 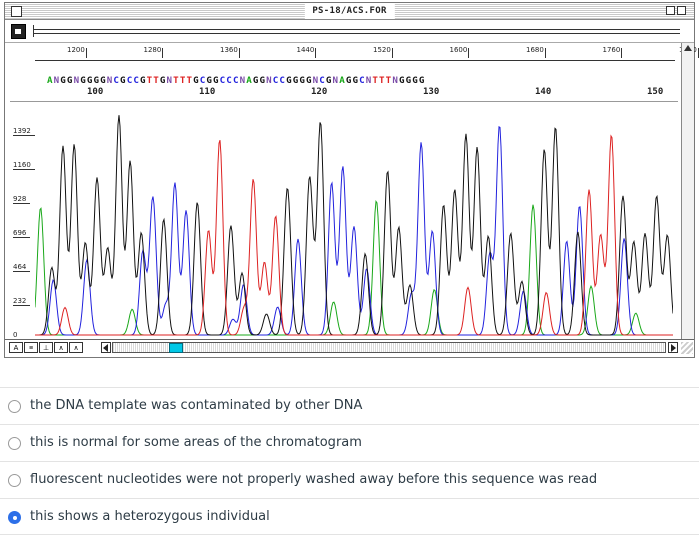 I want to click on resize-grip-icon, so click(x=687, y=348).